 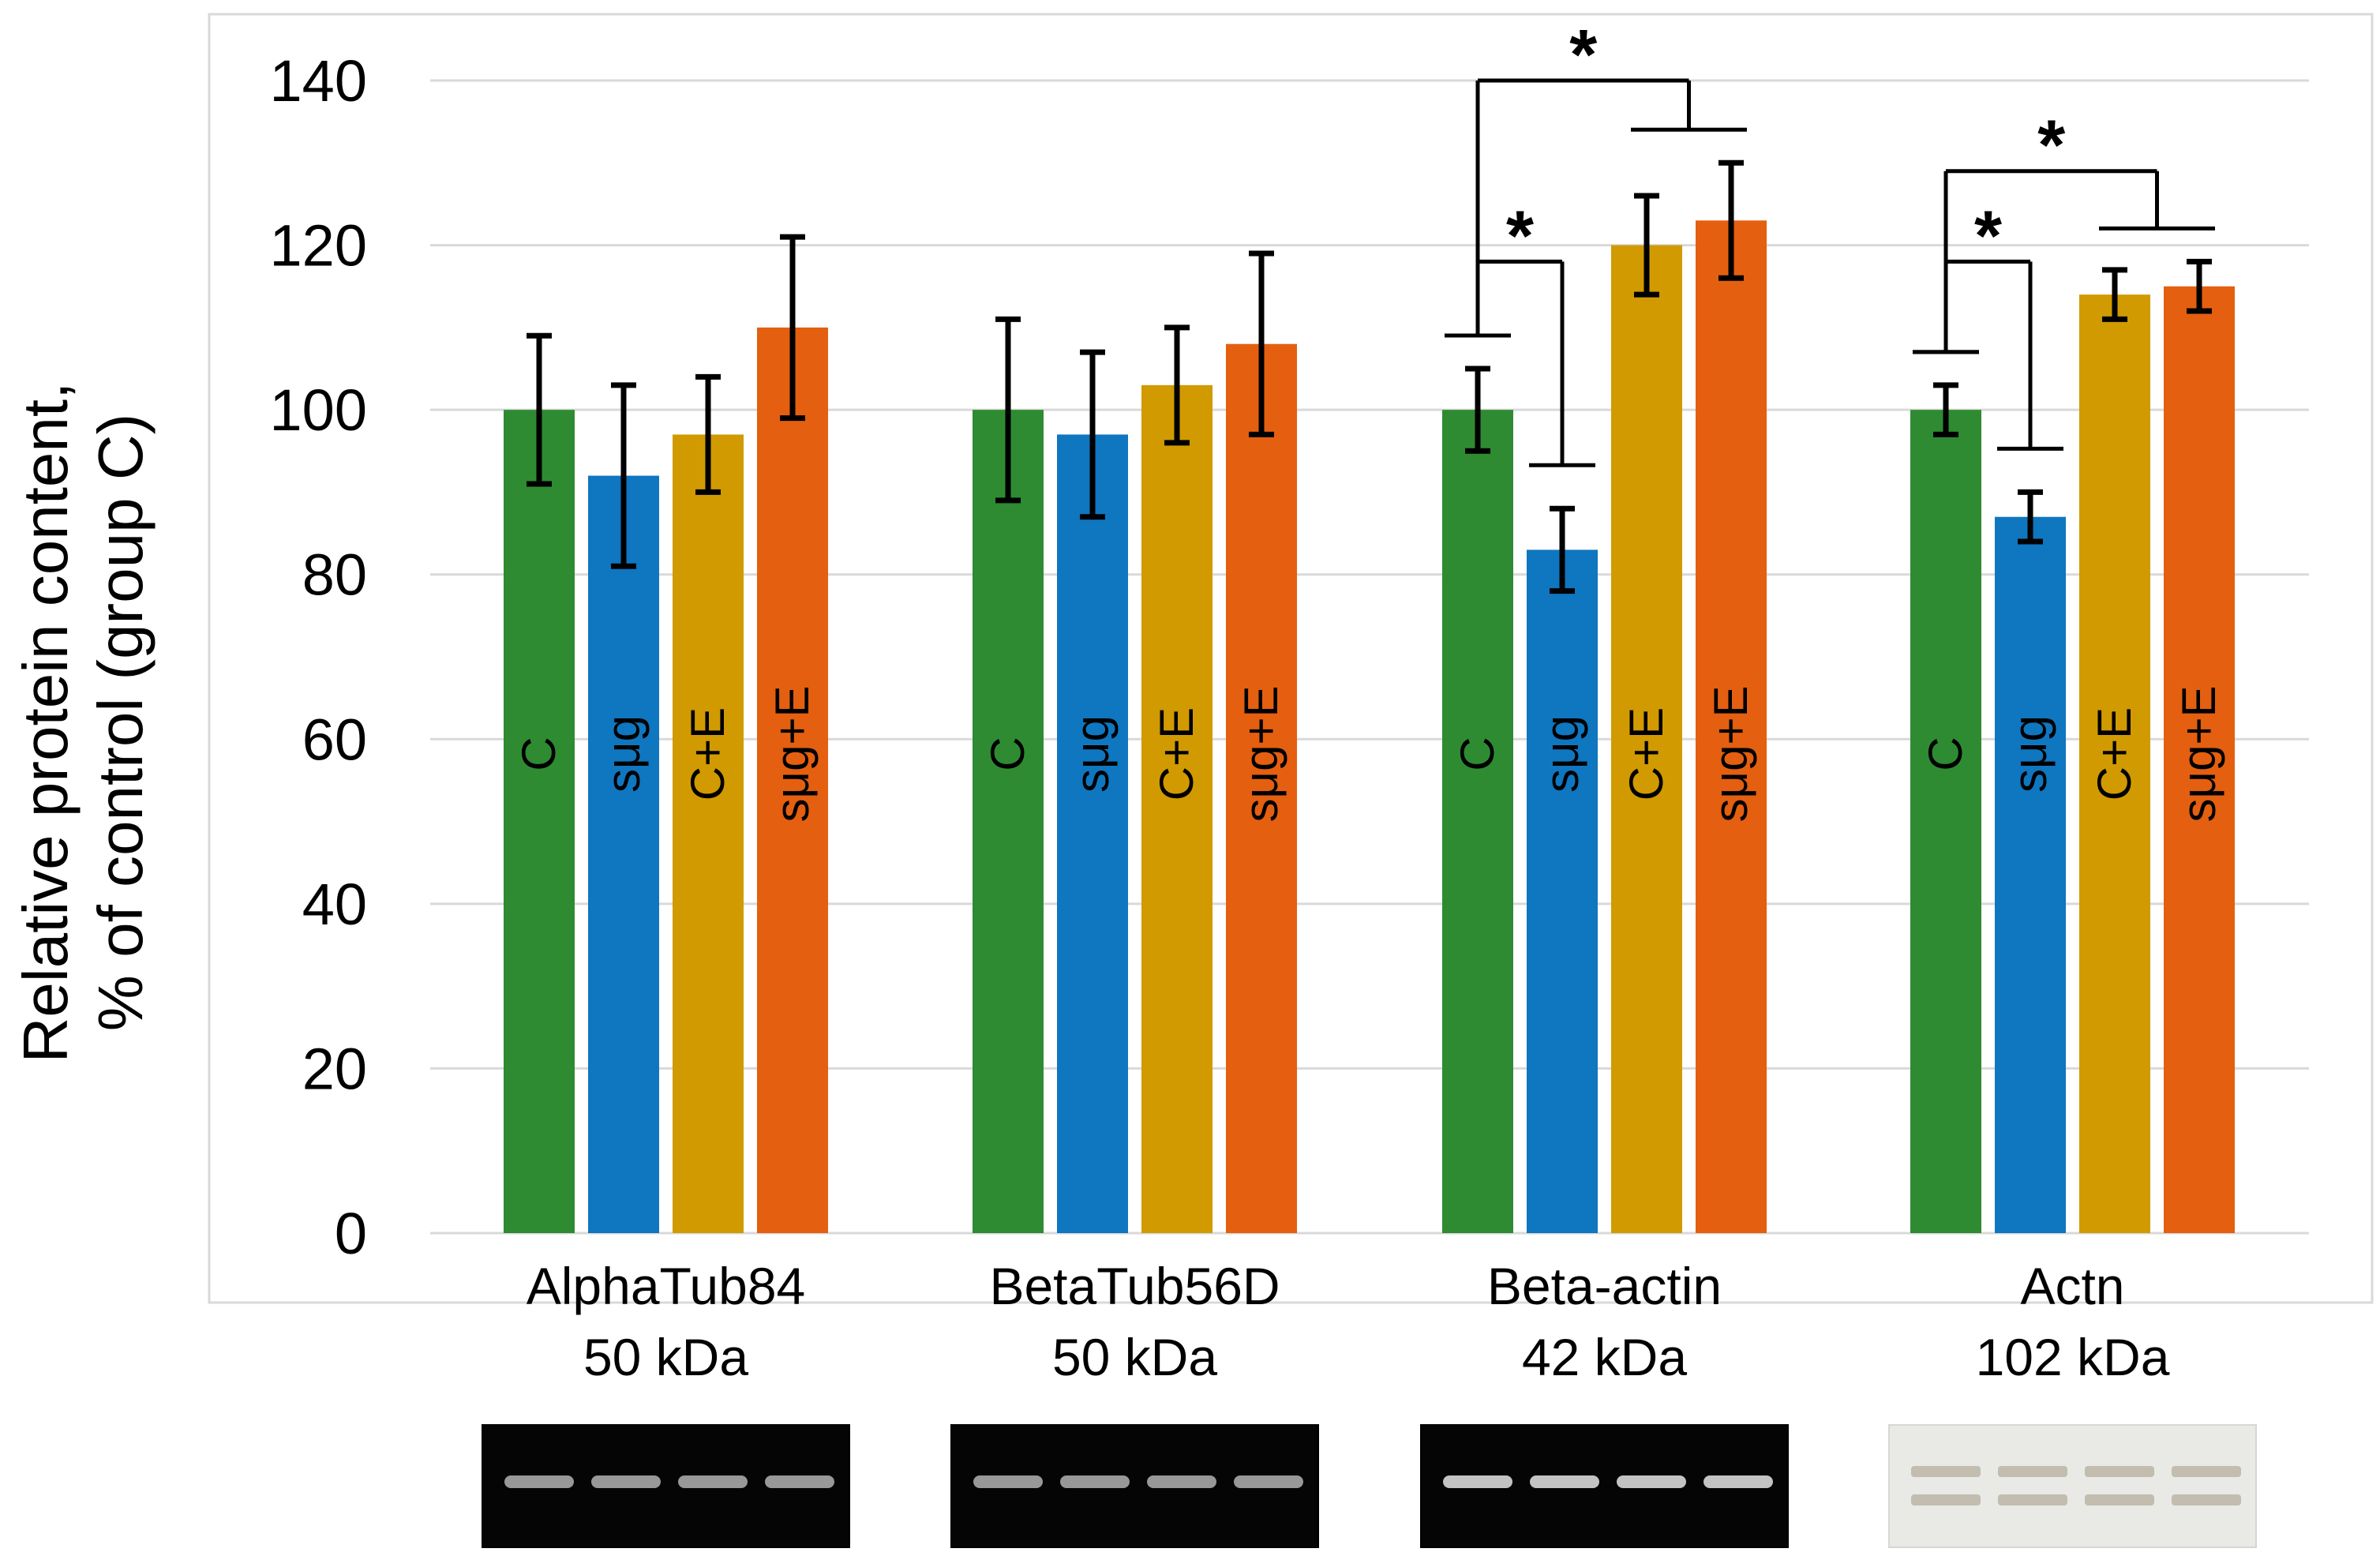 What do you see at coordinates (2073, 1357) in the screenshot?
I see `category-kda-label: 102 kDa` at bounding box center [2073, 1357].